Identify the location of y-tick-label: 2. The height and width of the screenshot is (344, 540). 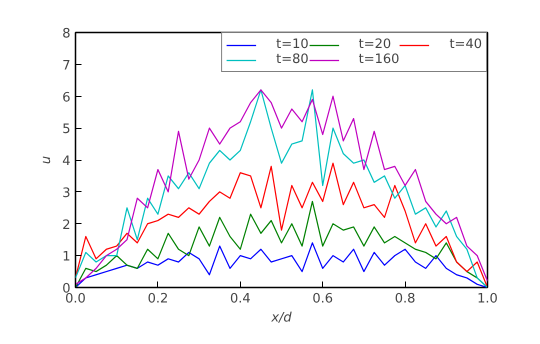
(66, 225).